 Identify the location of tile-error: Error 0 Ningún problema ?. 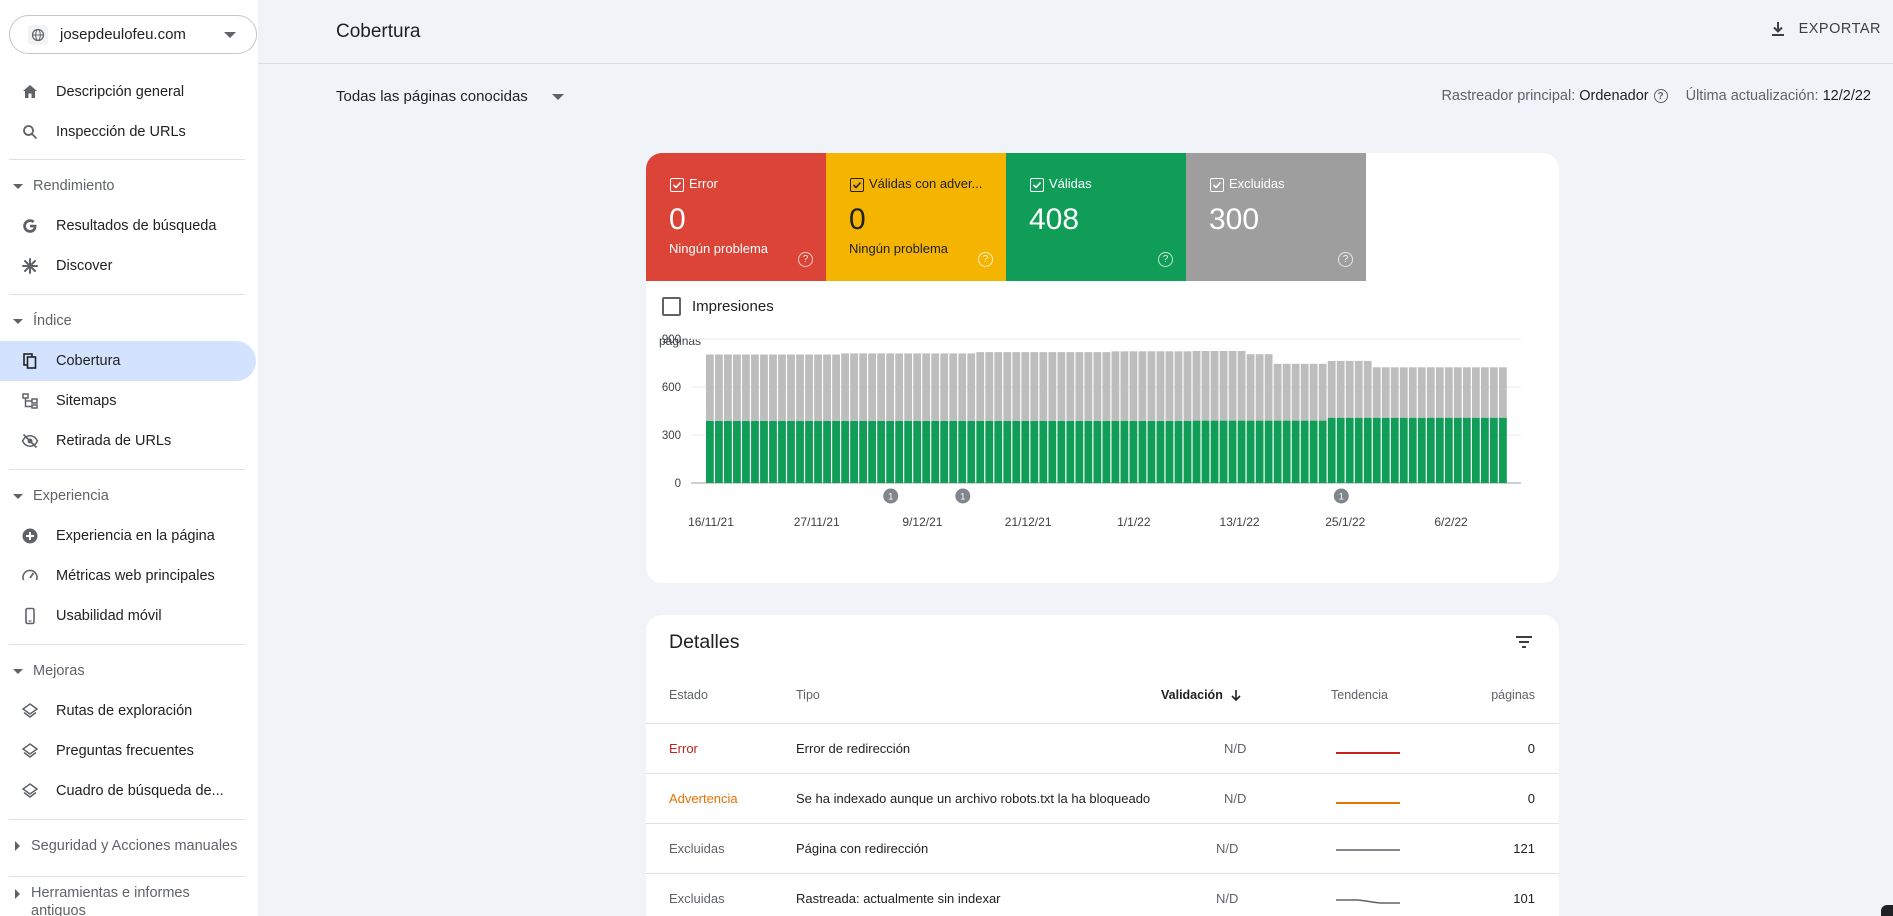
(736, 217).